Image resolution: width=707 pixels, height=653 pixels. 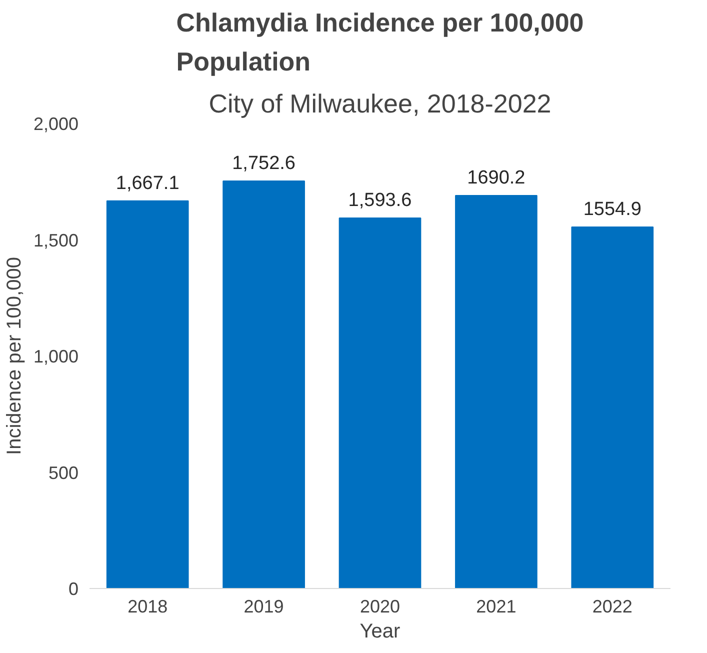 I want to click on y-tick-label: 1,500, so click(x=56, y=240).